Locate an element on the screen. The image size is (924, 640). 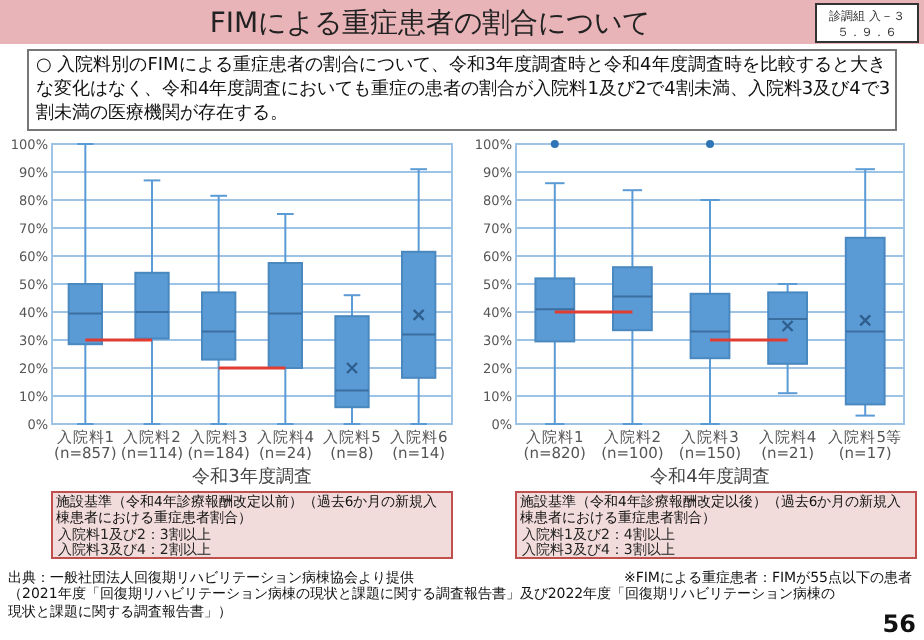
chart-subtitle: ○ 入院料別のFIMによる重症患者の割合について、令和3年度調査時と令和4年度調査時を比較すると大きな変化はなく、令和4年度調査においても重症の患者の割合が入院料1及び2で4割未満、入院料3及び4で3割未満の医療機関が存在する。 is located at coordinates (464, 90).